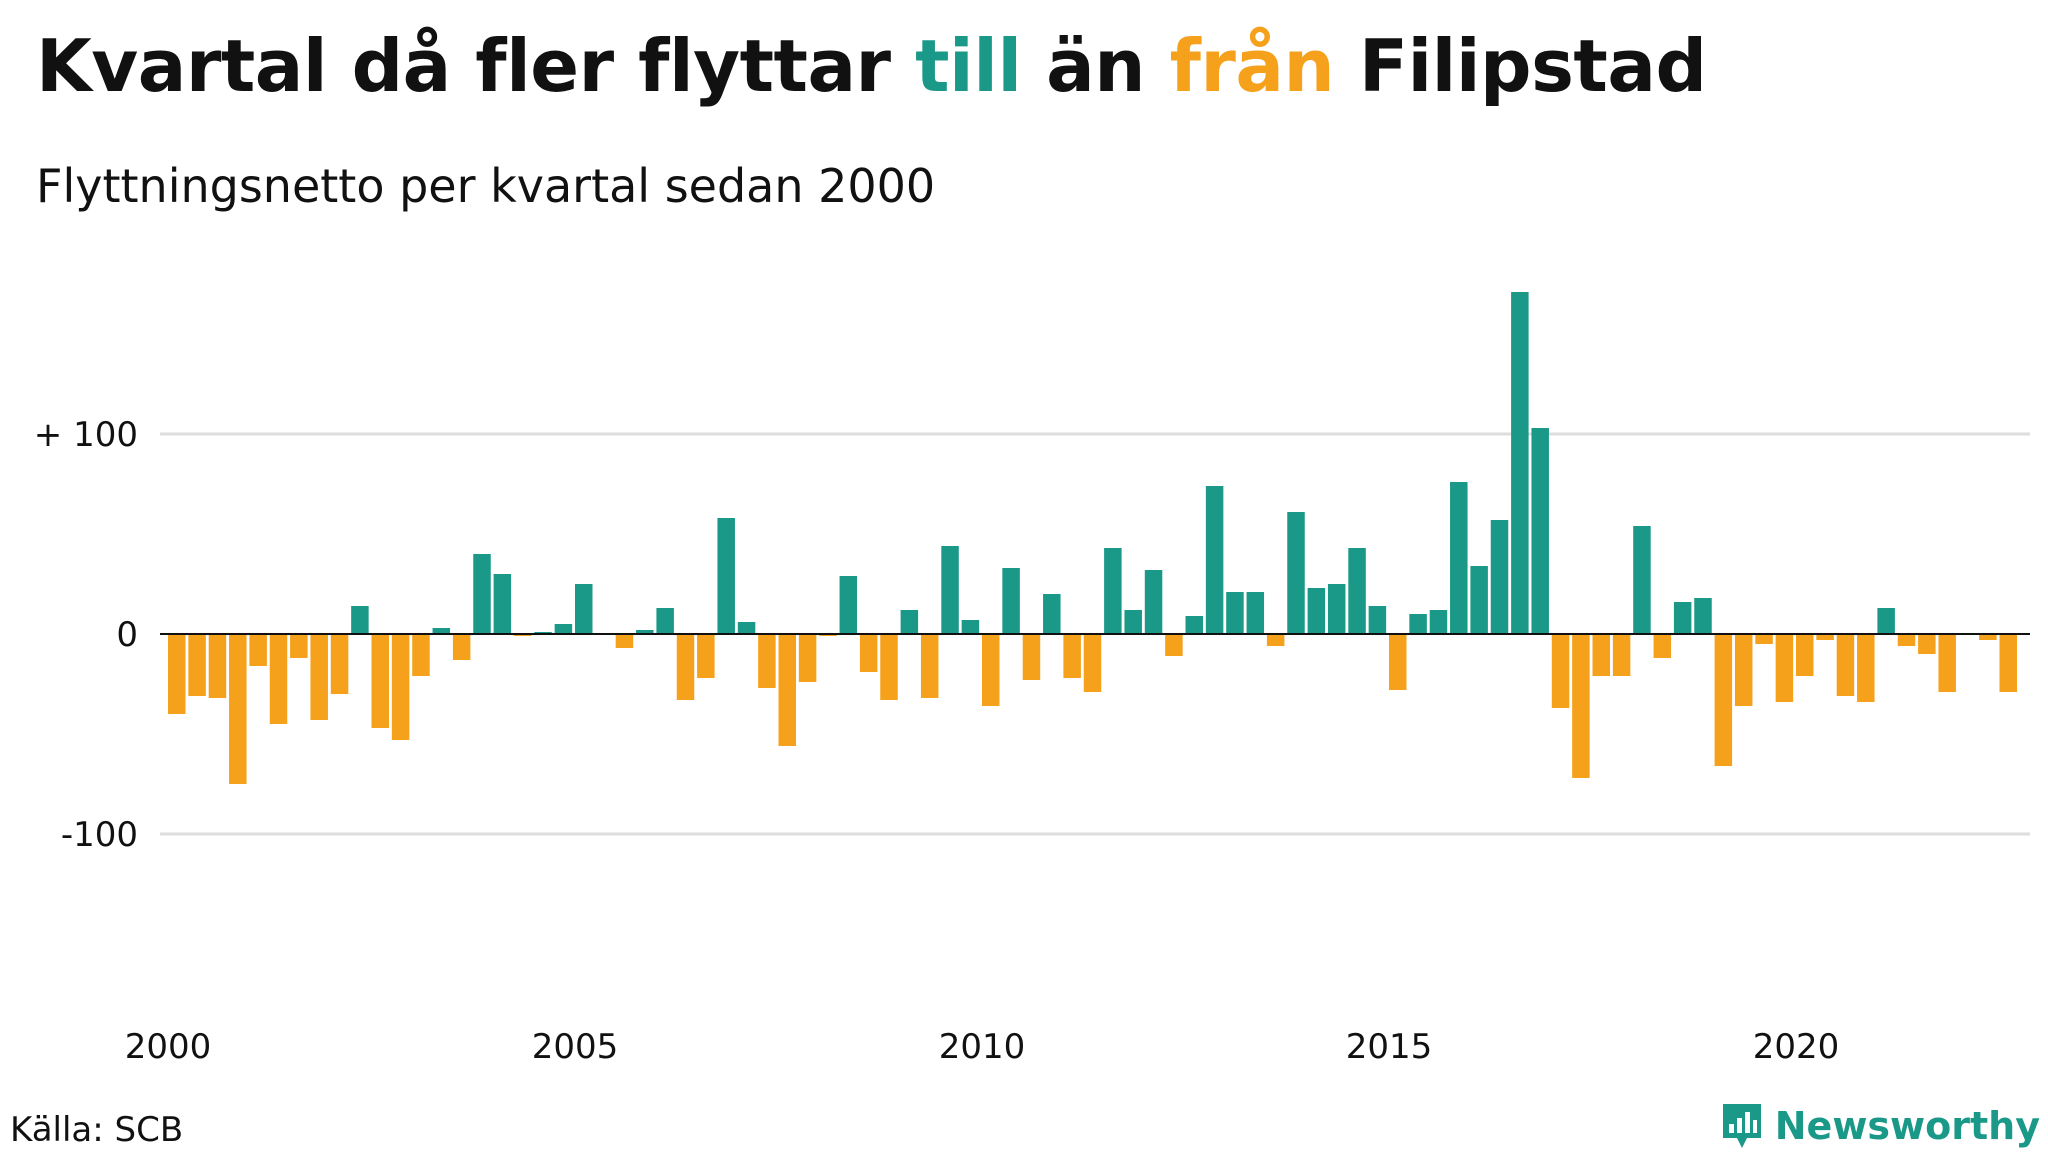  I want to click on bar: 2006 Q4: 58, so click(726, 576).